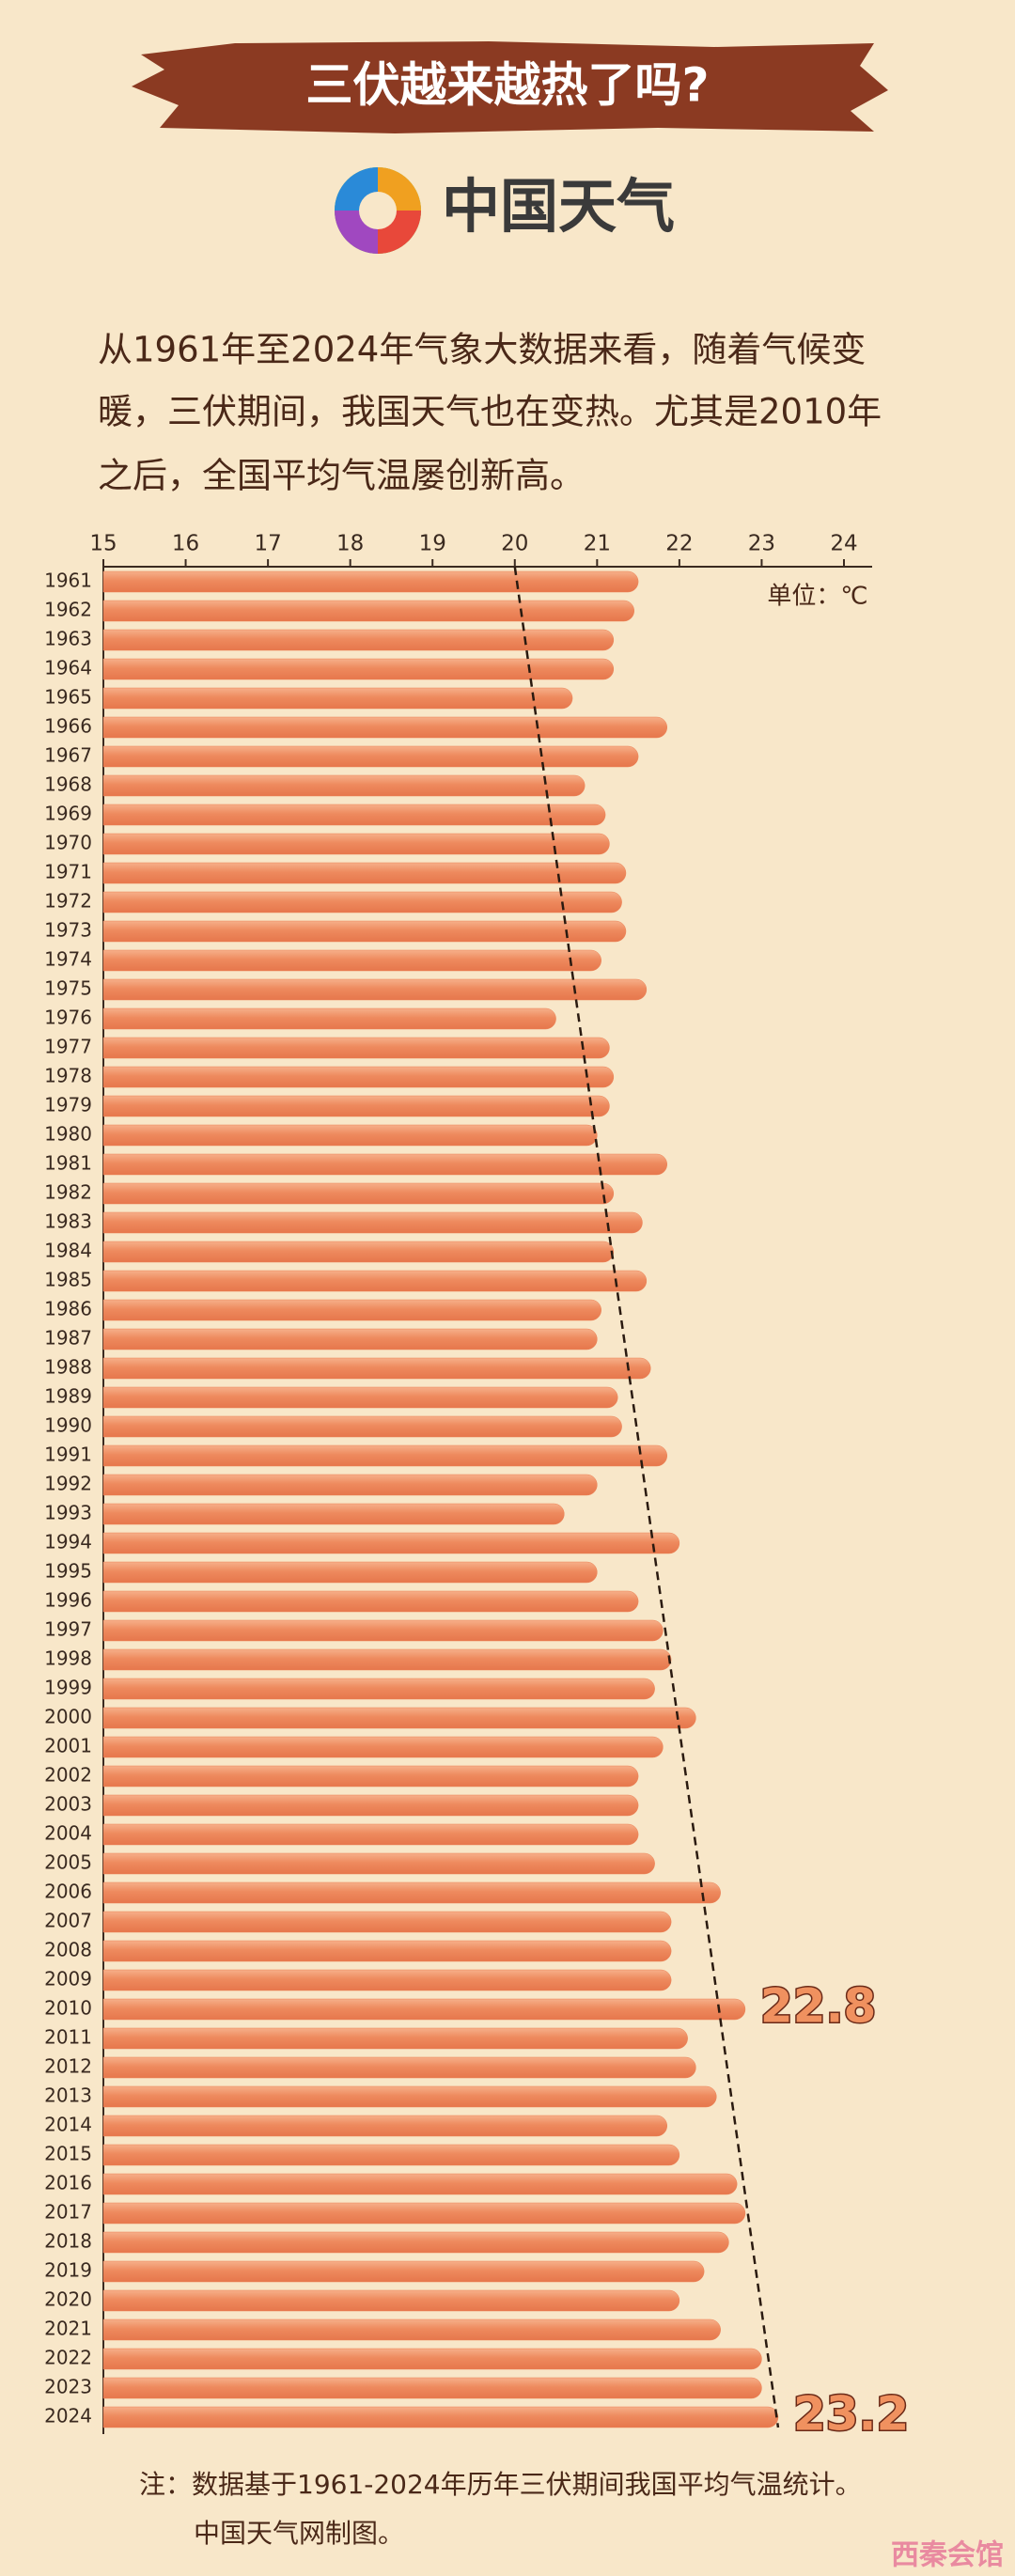  What do you see at coordinates (68, 2095) in the screenshot?
I see `y-tick-label: 2013` at bounding box center [68, 2095].